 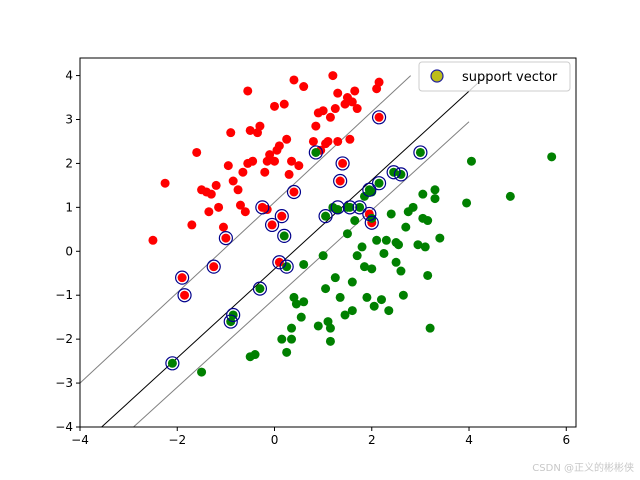 I want to click on y-tick-label: 3, so click(x=69, y=120).